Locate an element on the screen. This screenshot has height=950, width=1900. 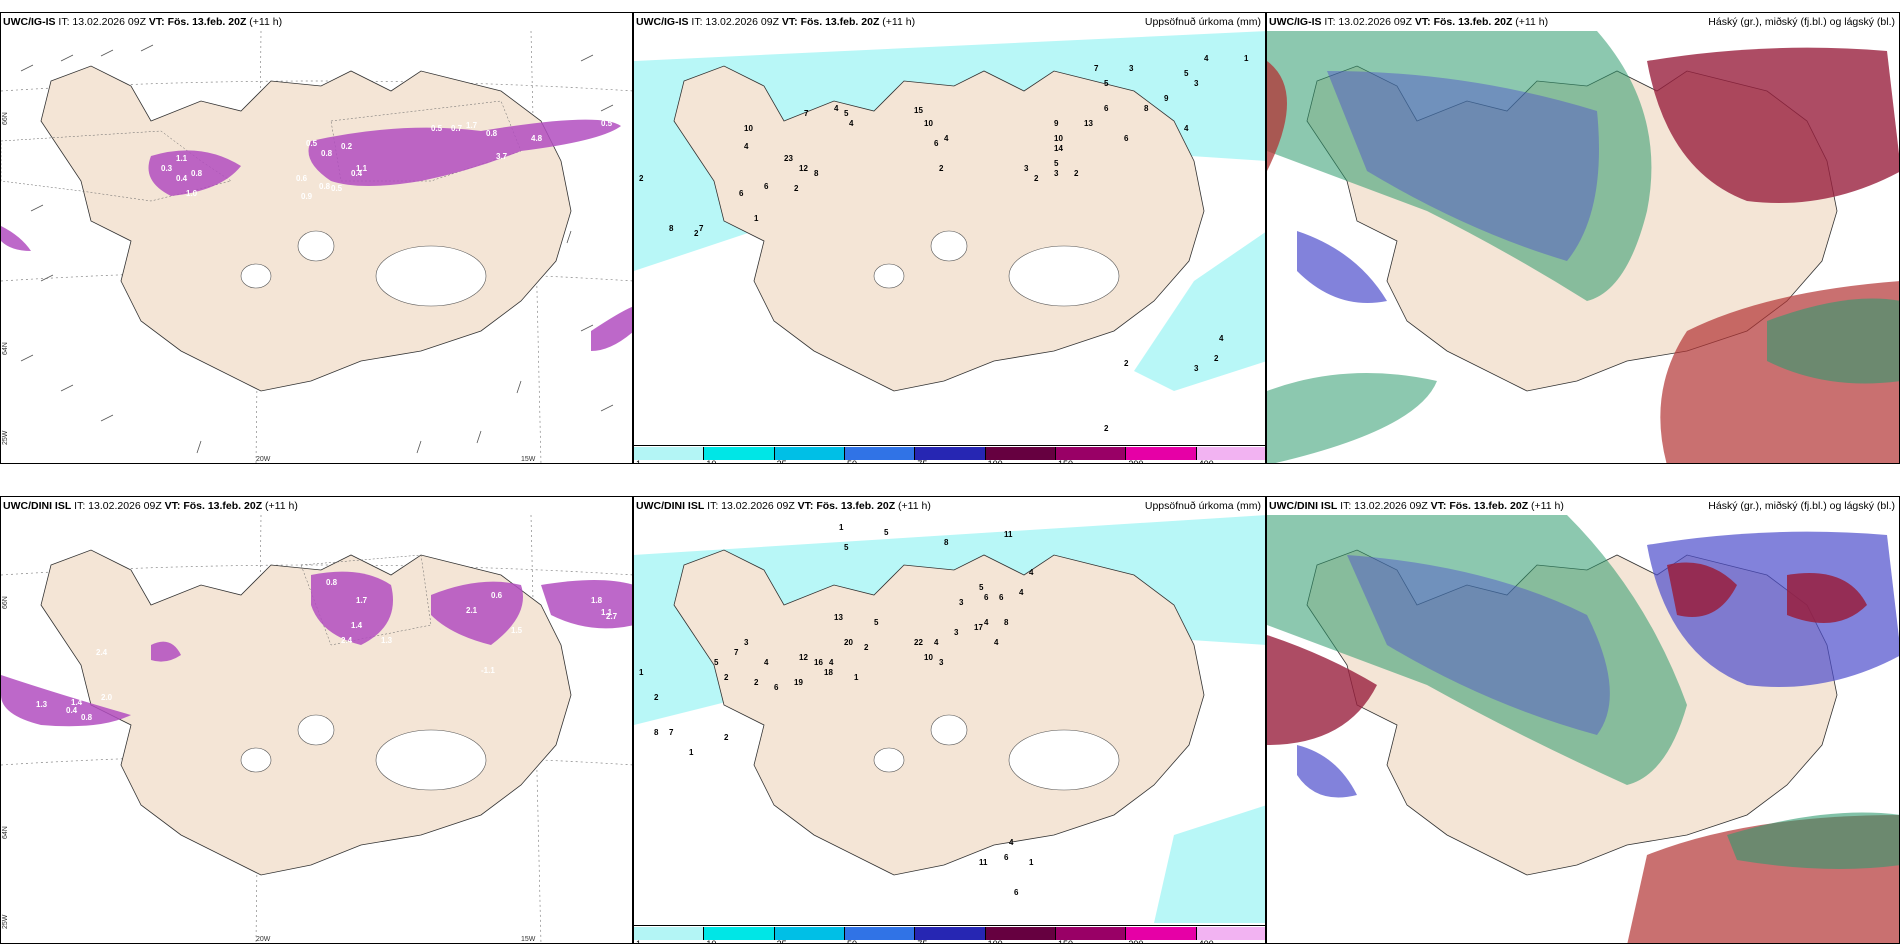
value-label: 1 is located at coordinates (691, 752).